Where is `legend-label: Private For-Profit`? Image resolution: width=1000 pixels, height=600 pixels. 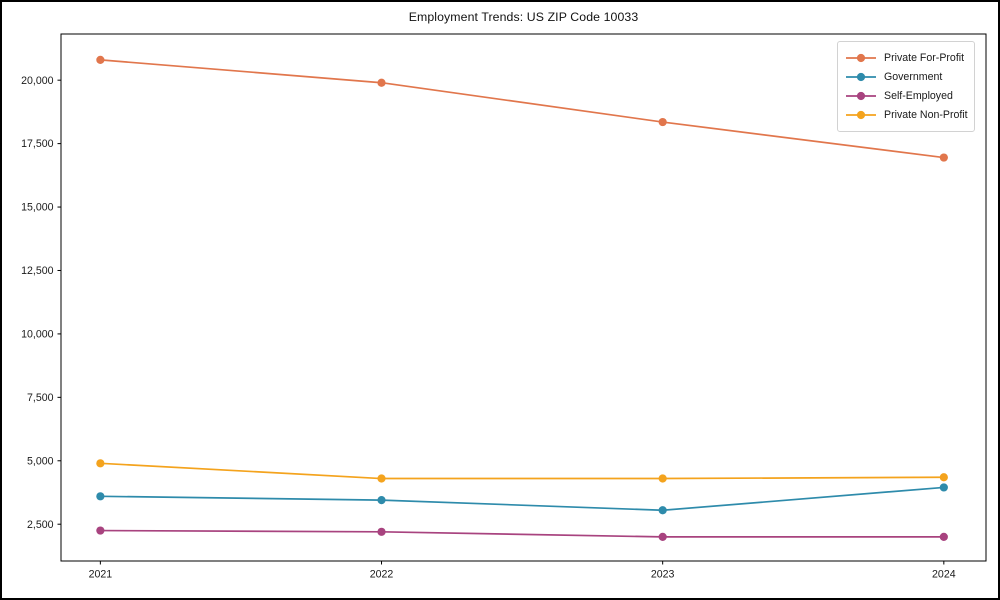 legend-label: Private For-Profit is located at coordinates (924, 57).